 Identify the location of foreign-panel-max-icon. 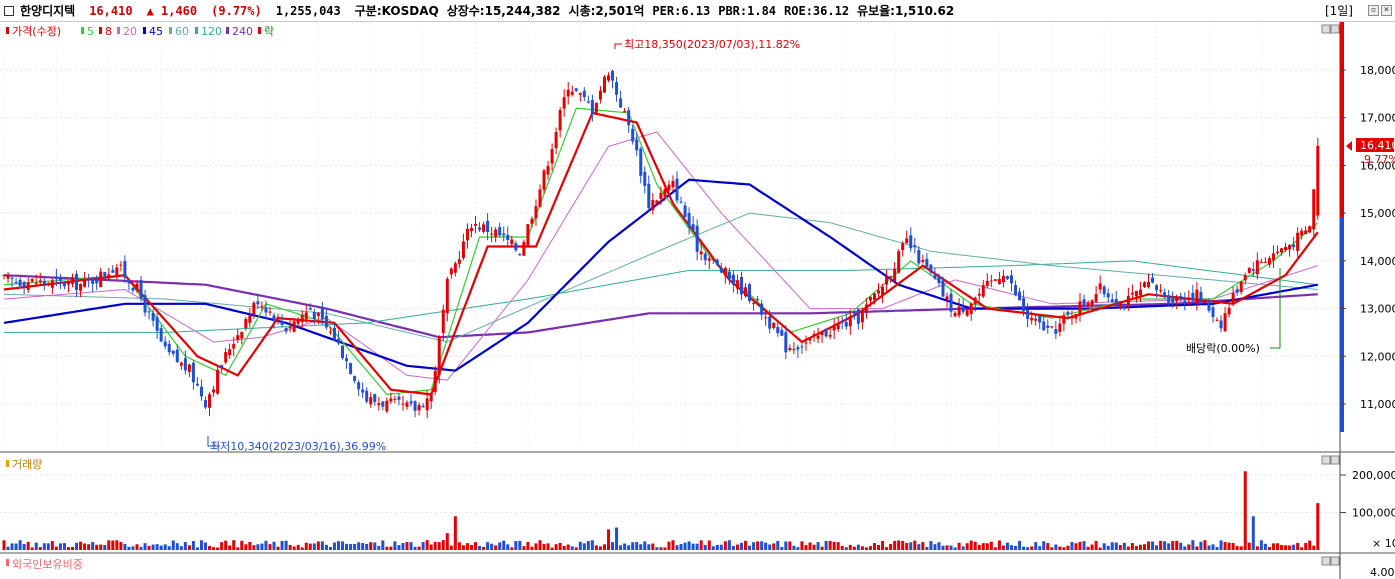
(1326, 561).